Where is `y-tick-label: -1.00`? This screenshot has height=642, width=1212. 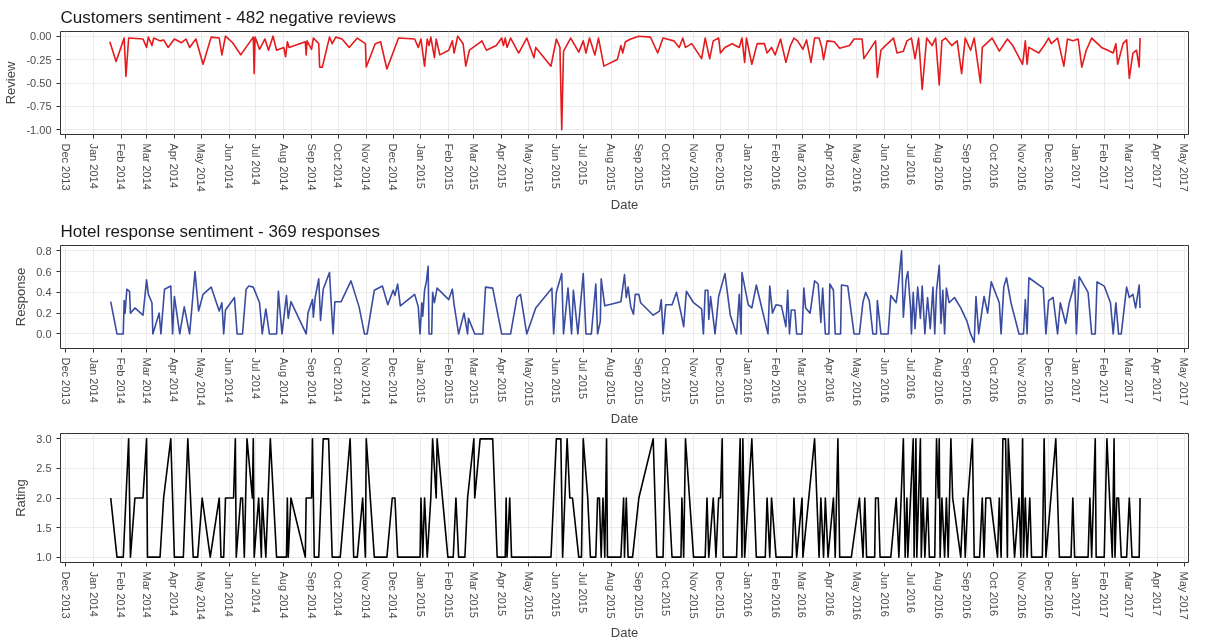 y-tick-label: -1.00 is located at coordinates (39, 129).